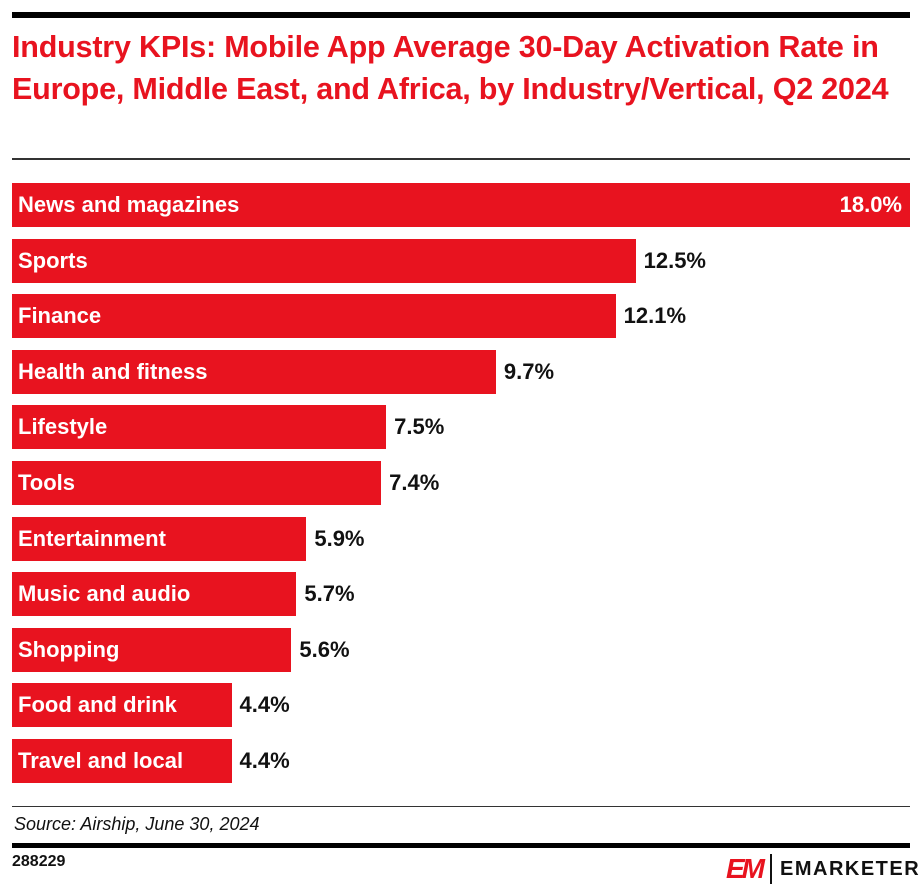 The image size is (922, 894). Describe the element at coordinates (137, 824) in the screenshot. I see `source-note: Source: Airship, June 30, 2024` at that location.